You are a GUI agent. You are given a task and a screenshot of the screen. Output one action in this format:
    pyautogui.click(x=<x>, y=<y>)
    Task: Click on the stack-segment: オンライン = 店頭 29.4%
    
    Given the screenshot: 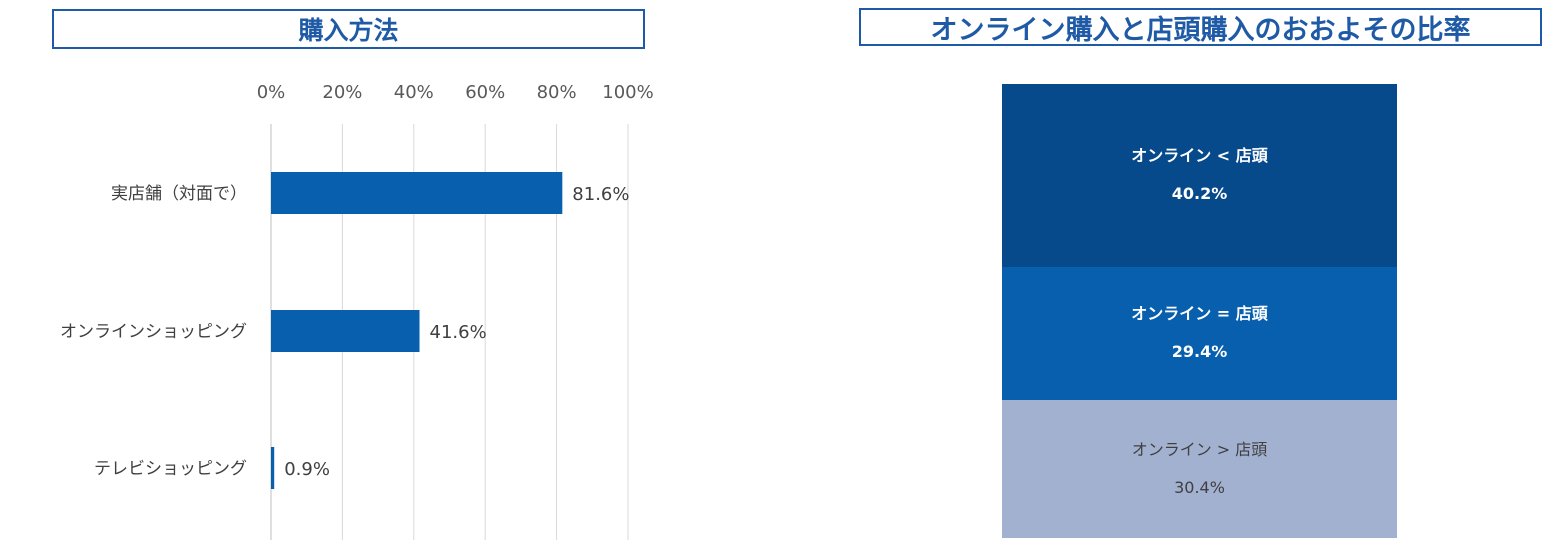 What is the action you would take?
    pyautogui.click(x=1199, y=333)
    